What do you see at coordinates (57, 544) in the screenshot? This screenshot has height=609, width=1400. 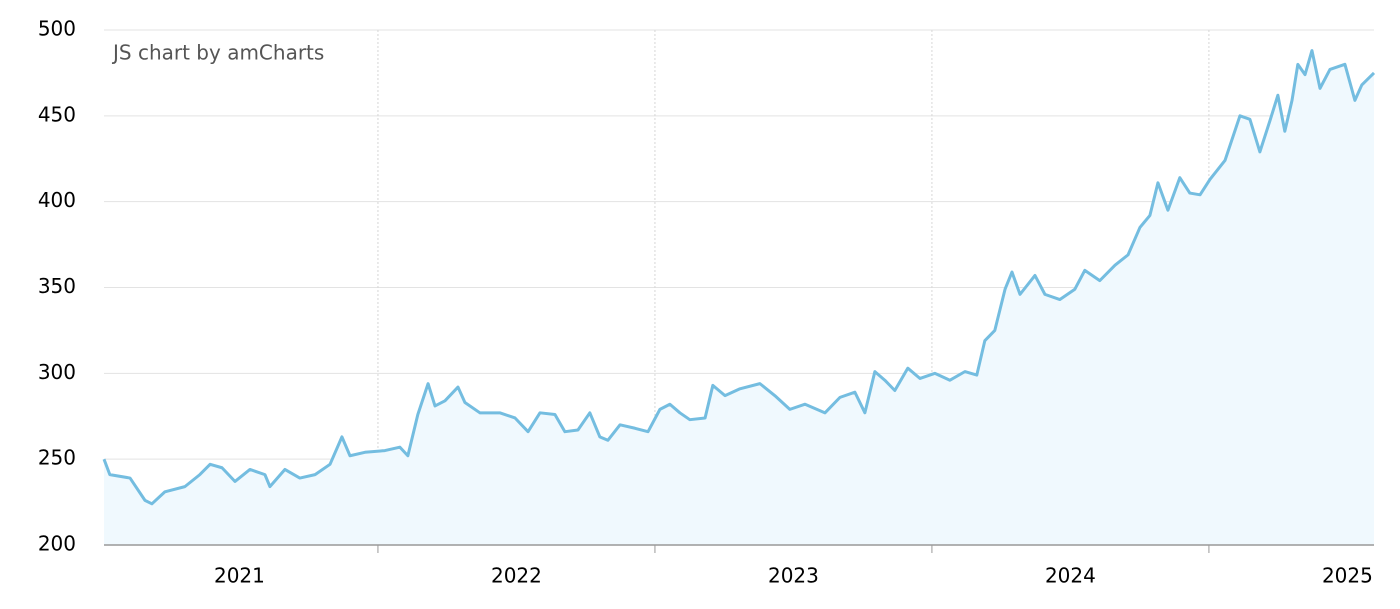 I see `y-tick-label: 200` at bounding box center [57, 544].